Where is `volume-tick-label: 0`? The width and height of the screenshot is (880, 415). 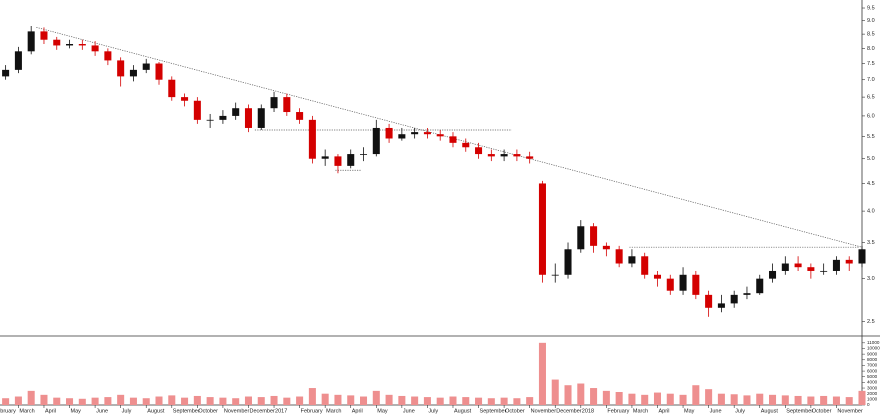
volume-tick-label: 0 is located at coordinates (868, 404).